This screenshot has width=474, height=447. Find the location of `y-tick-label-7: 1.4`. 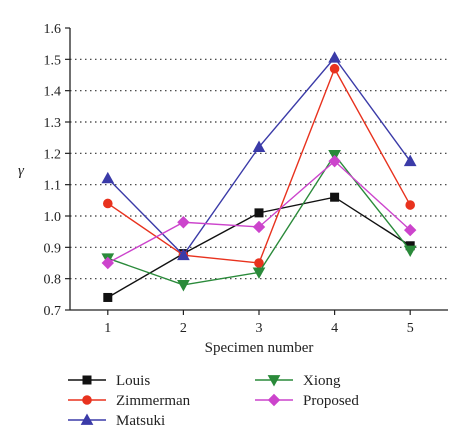

y-tick-label-7: 1.4 is located at coordinates (53, 92).